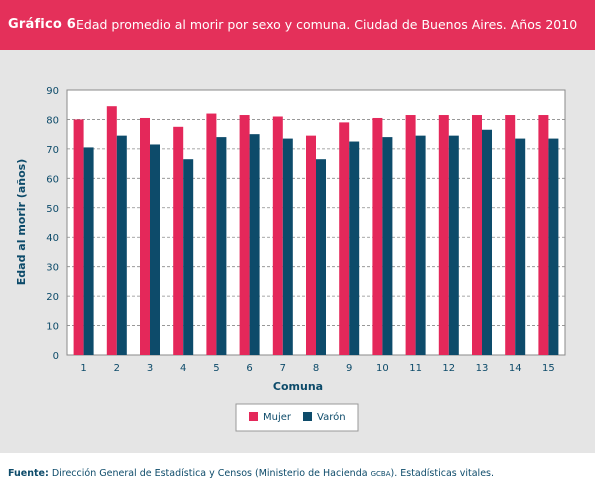 Image resolution: width=595 pixels, height=491 pixels. I want to click on y-axis-label: Edad al morir (años), so click(21, 222).